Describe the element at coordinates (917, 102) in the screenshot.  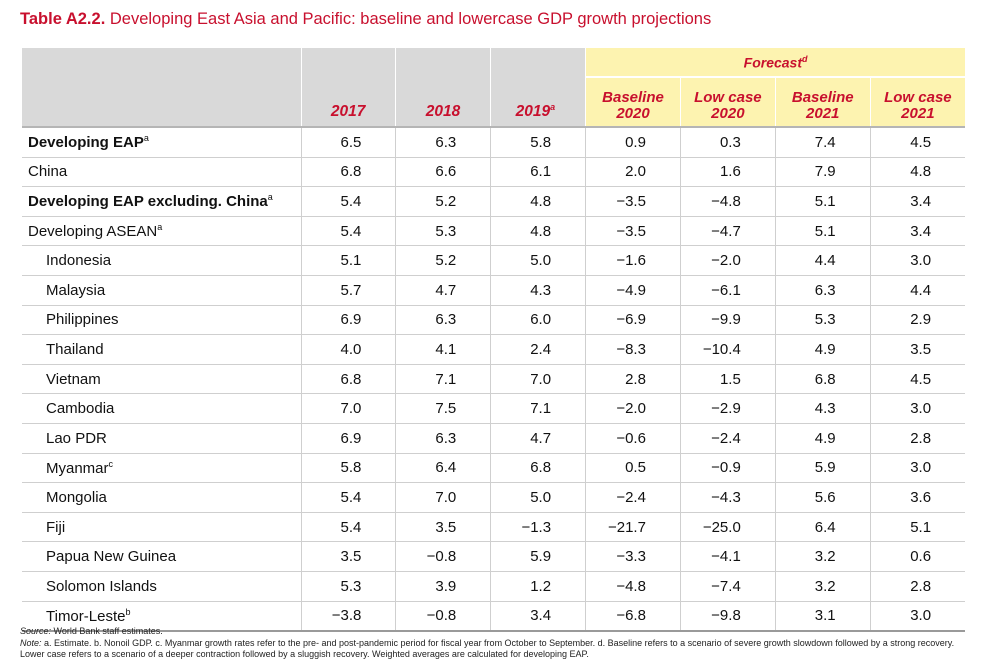
I see `header-lowcase-2021: Low case 2021` at that location.